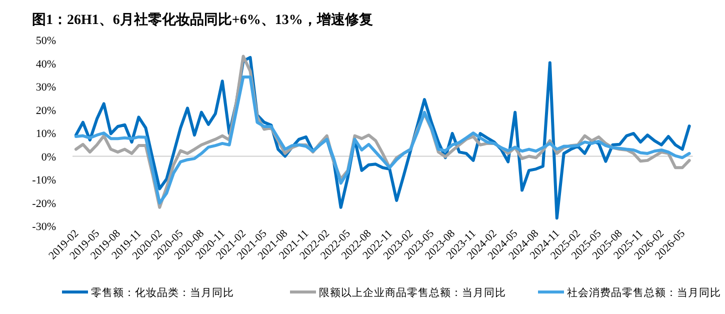  Describe the element at coordinates (48, 157) in the screenshot. I see `ytick: 0%` at that location.